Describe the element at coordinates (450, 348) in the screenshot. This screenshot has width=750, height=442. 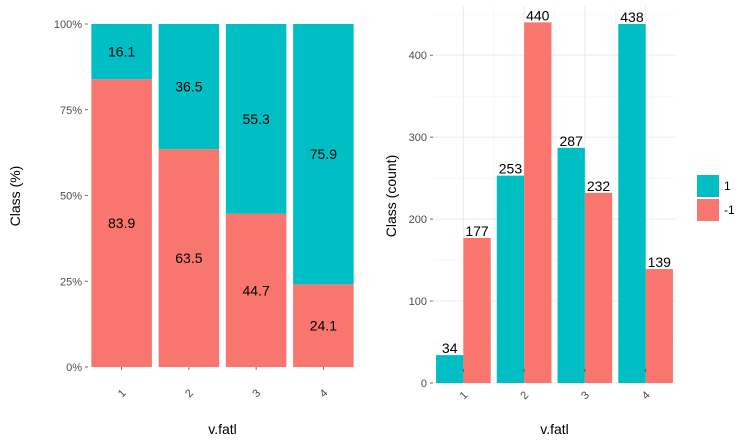
I see `right-bar-label-1-series-1: 34` at that location.